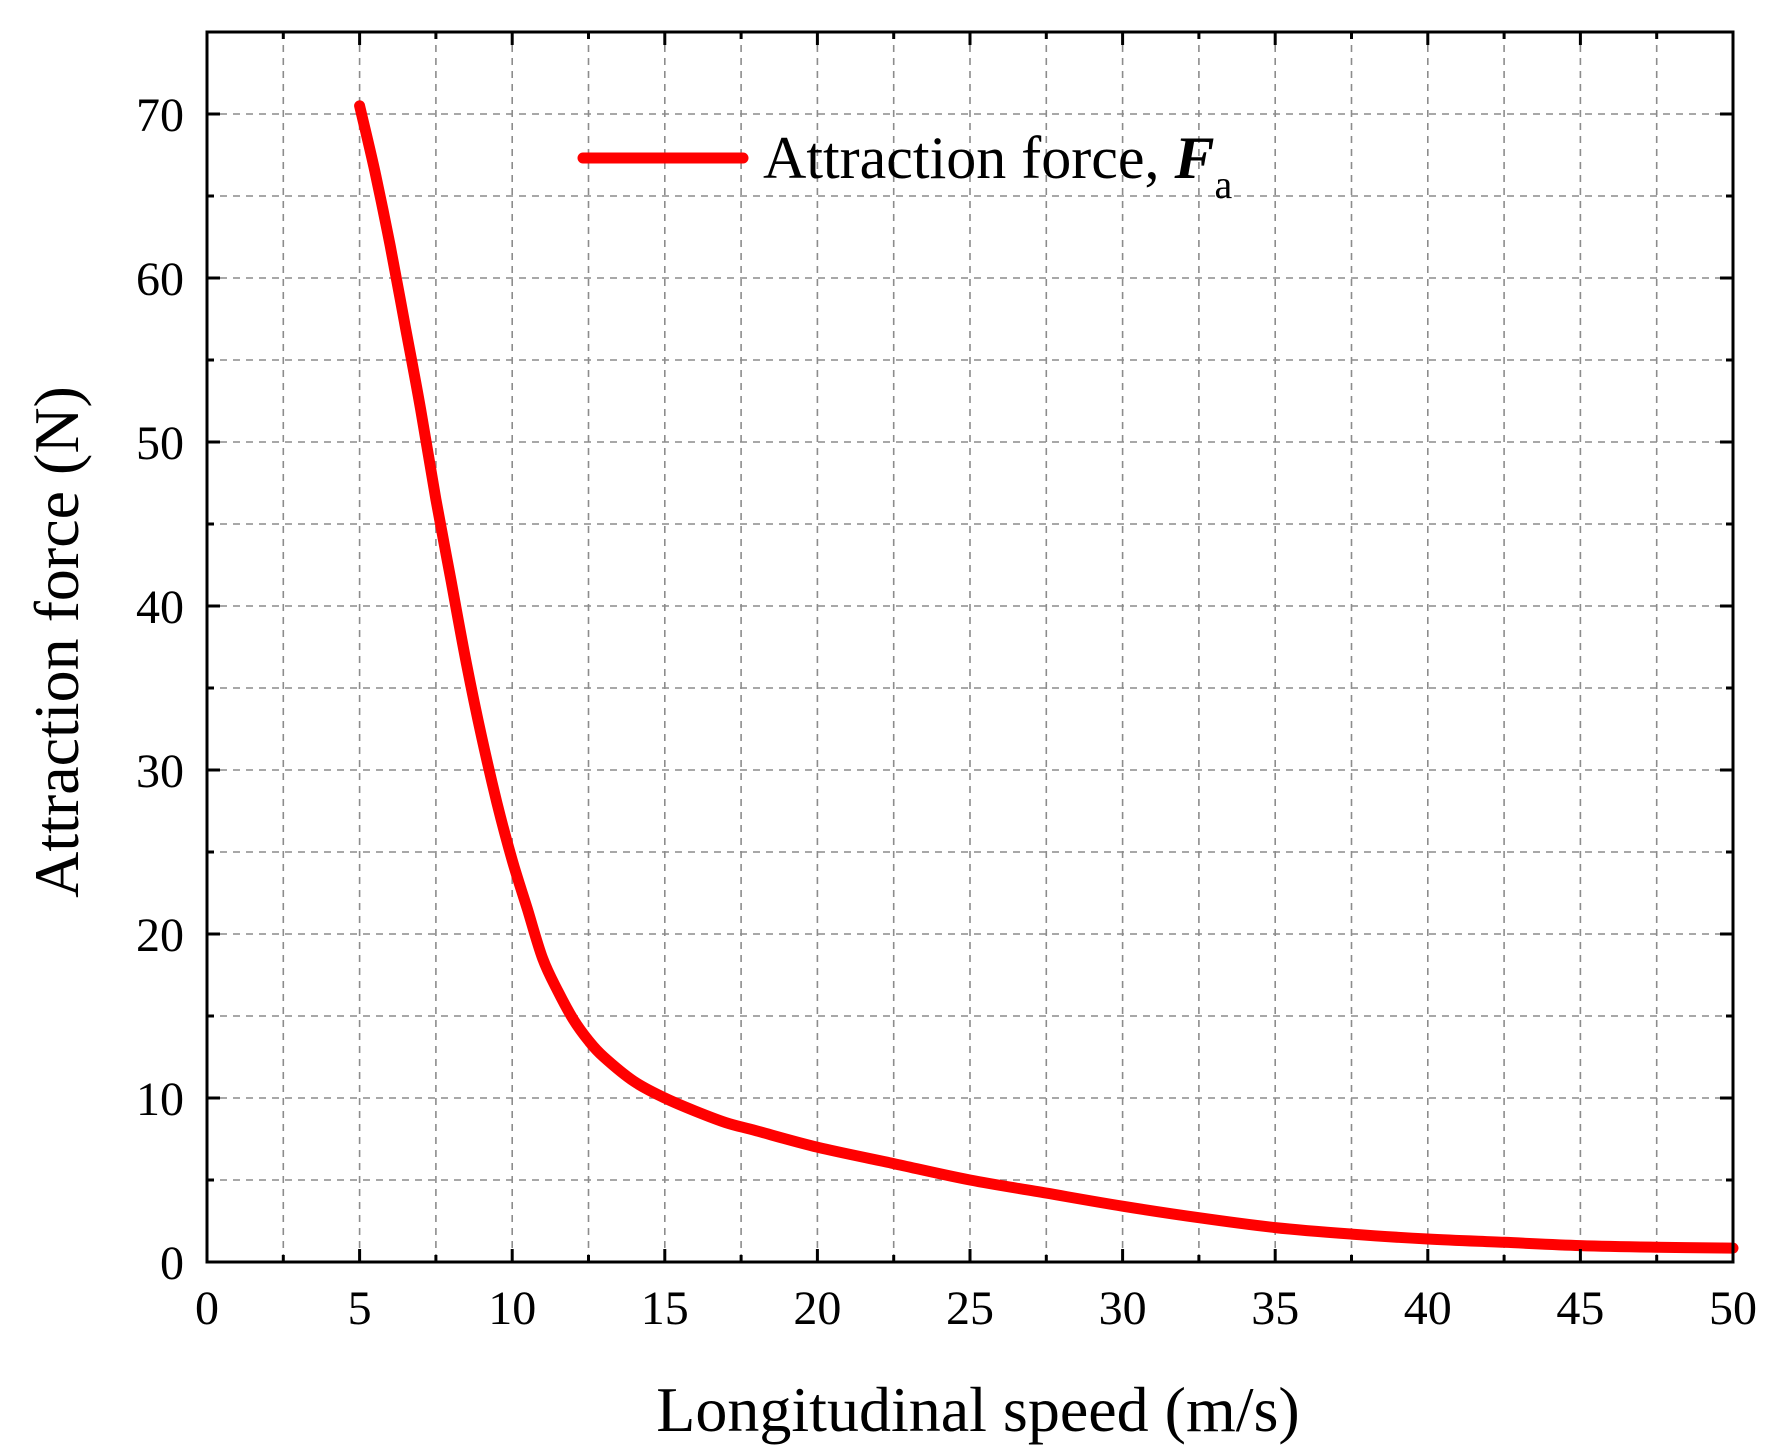 This screenshot has height=1449, width=1775. I want to click on x-tick-label: 40, so click(1428, 1308).